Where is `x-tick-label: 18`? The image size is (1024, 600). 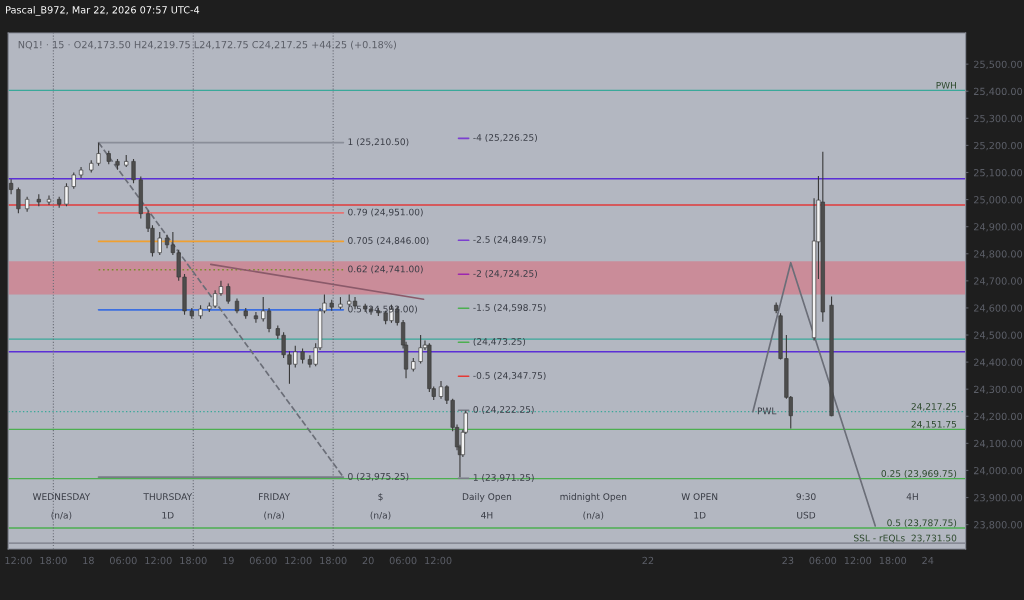 x-tick-label: 18 is located at coordinates (88, 560).